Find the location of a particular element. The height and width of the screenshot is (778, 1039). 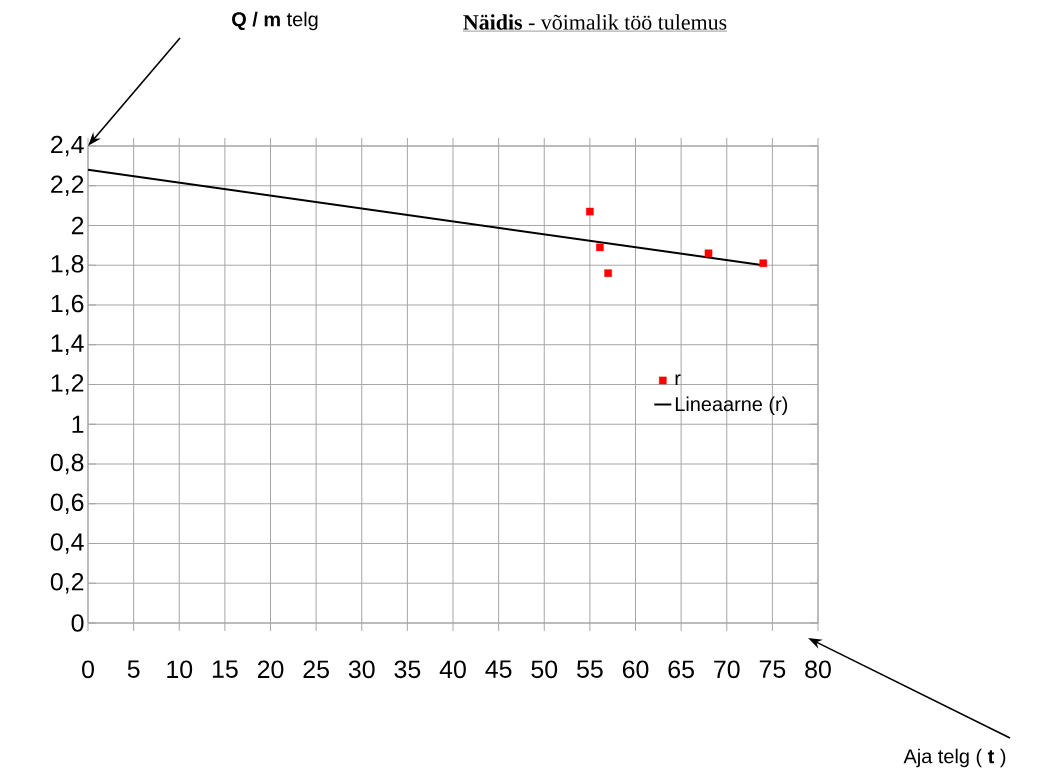

x-tick-label: 15 is located at coordinates (225, 669).